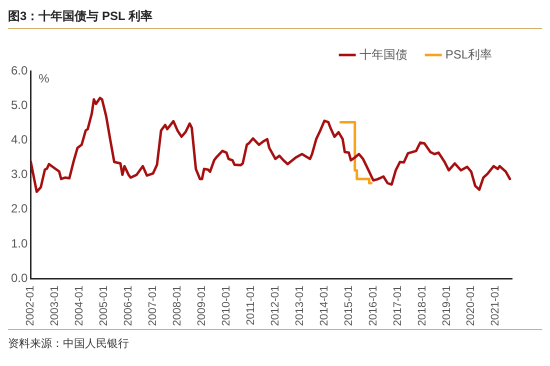 This screenshot has height=366, width=550. Describe the element at coordinates (19, 209) in the screenshot. I see `y-tick-label: 2.0` at that location.